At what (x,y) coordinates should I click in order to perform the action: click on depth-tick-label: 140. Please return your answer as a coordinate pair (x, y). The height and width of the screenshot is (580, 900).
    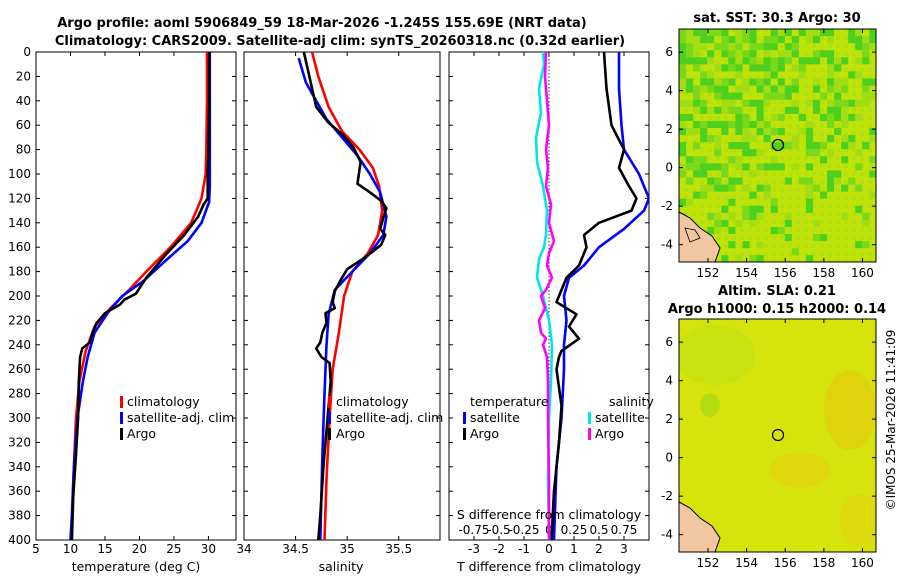
    Looking at the image, I should click on (19, 223).